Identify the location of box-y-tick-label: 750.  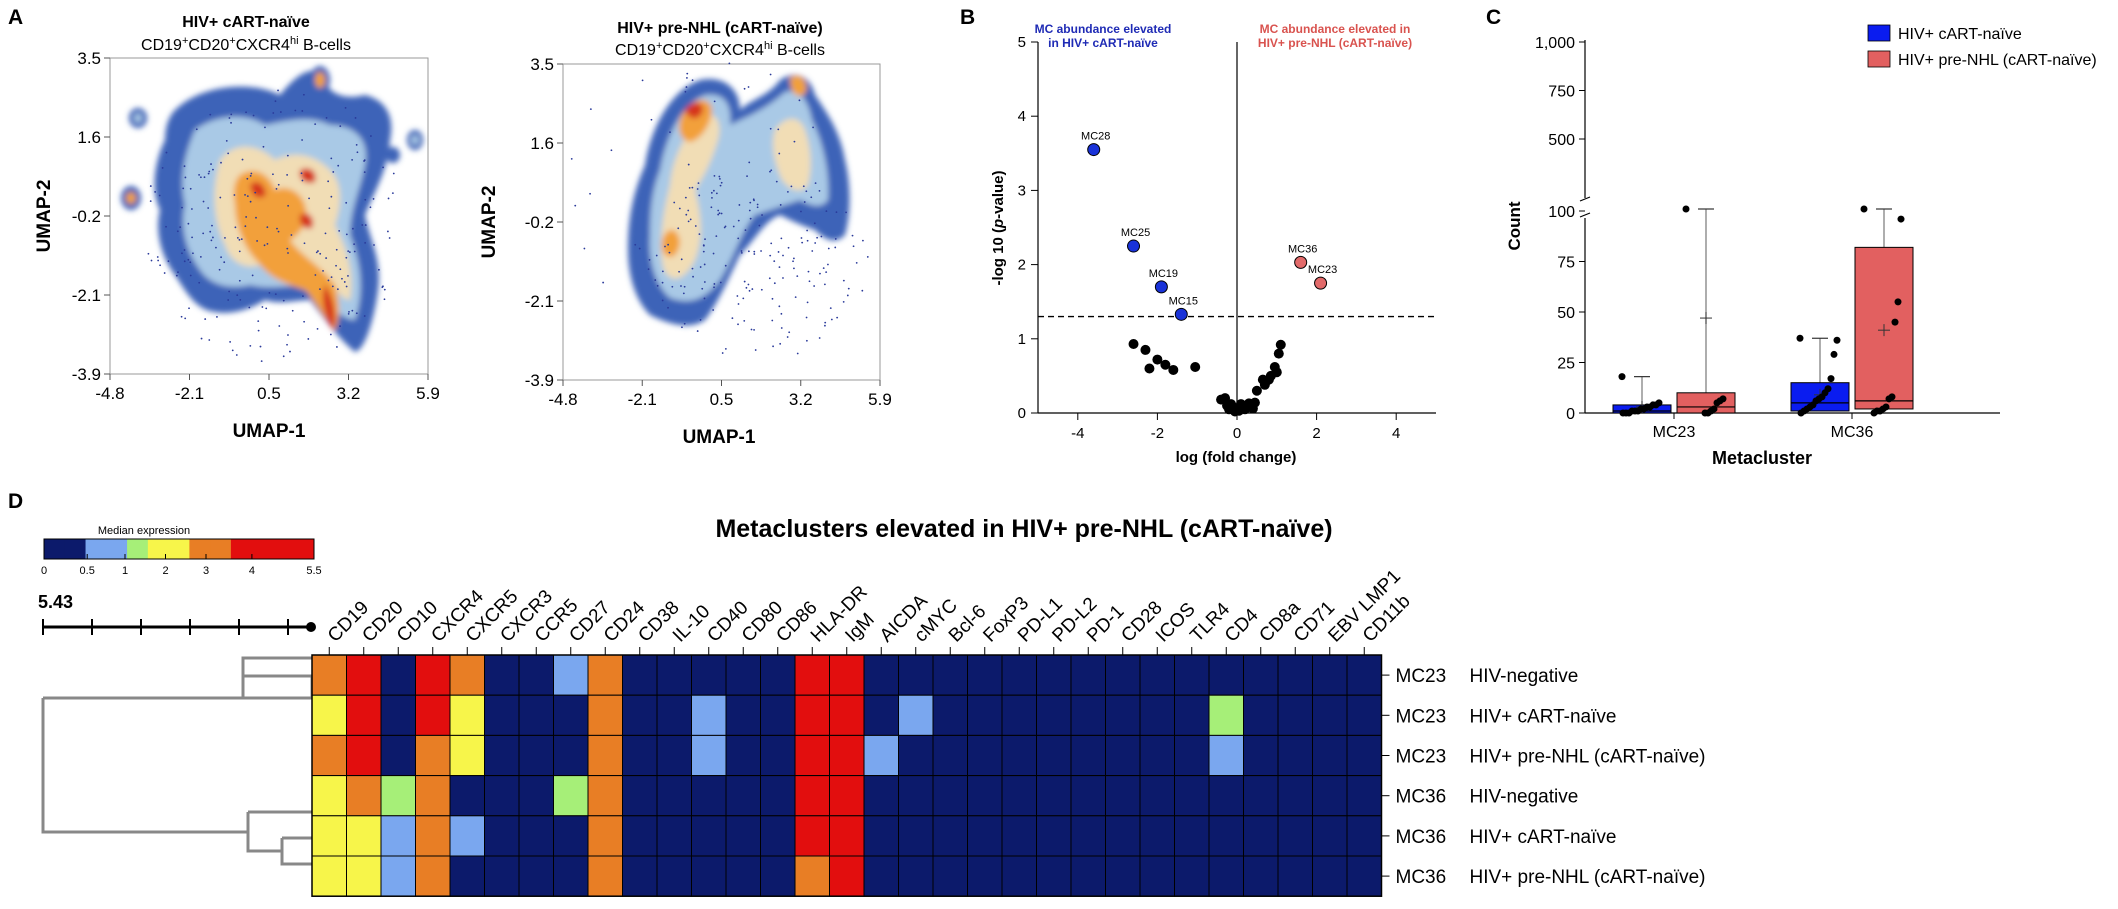
(1561, 92).